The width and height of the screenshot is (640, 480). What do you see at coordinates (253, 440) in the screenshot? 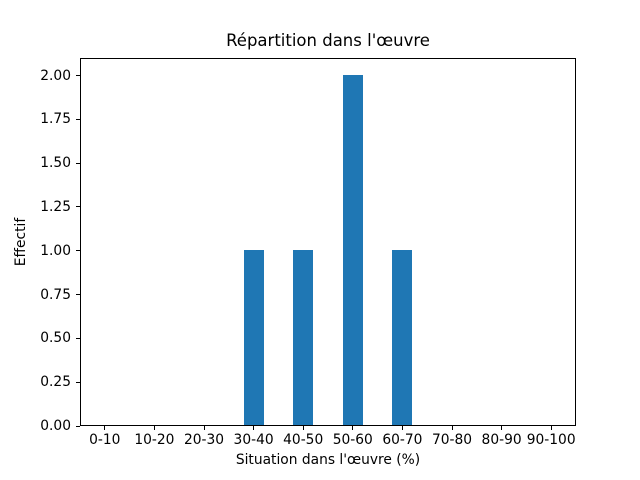
I see `x-tick-label: 30-40` at bounding box center [253, 440].